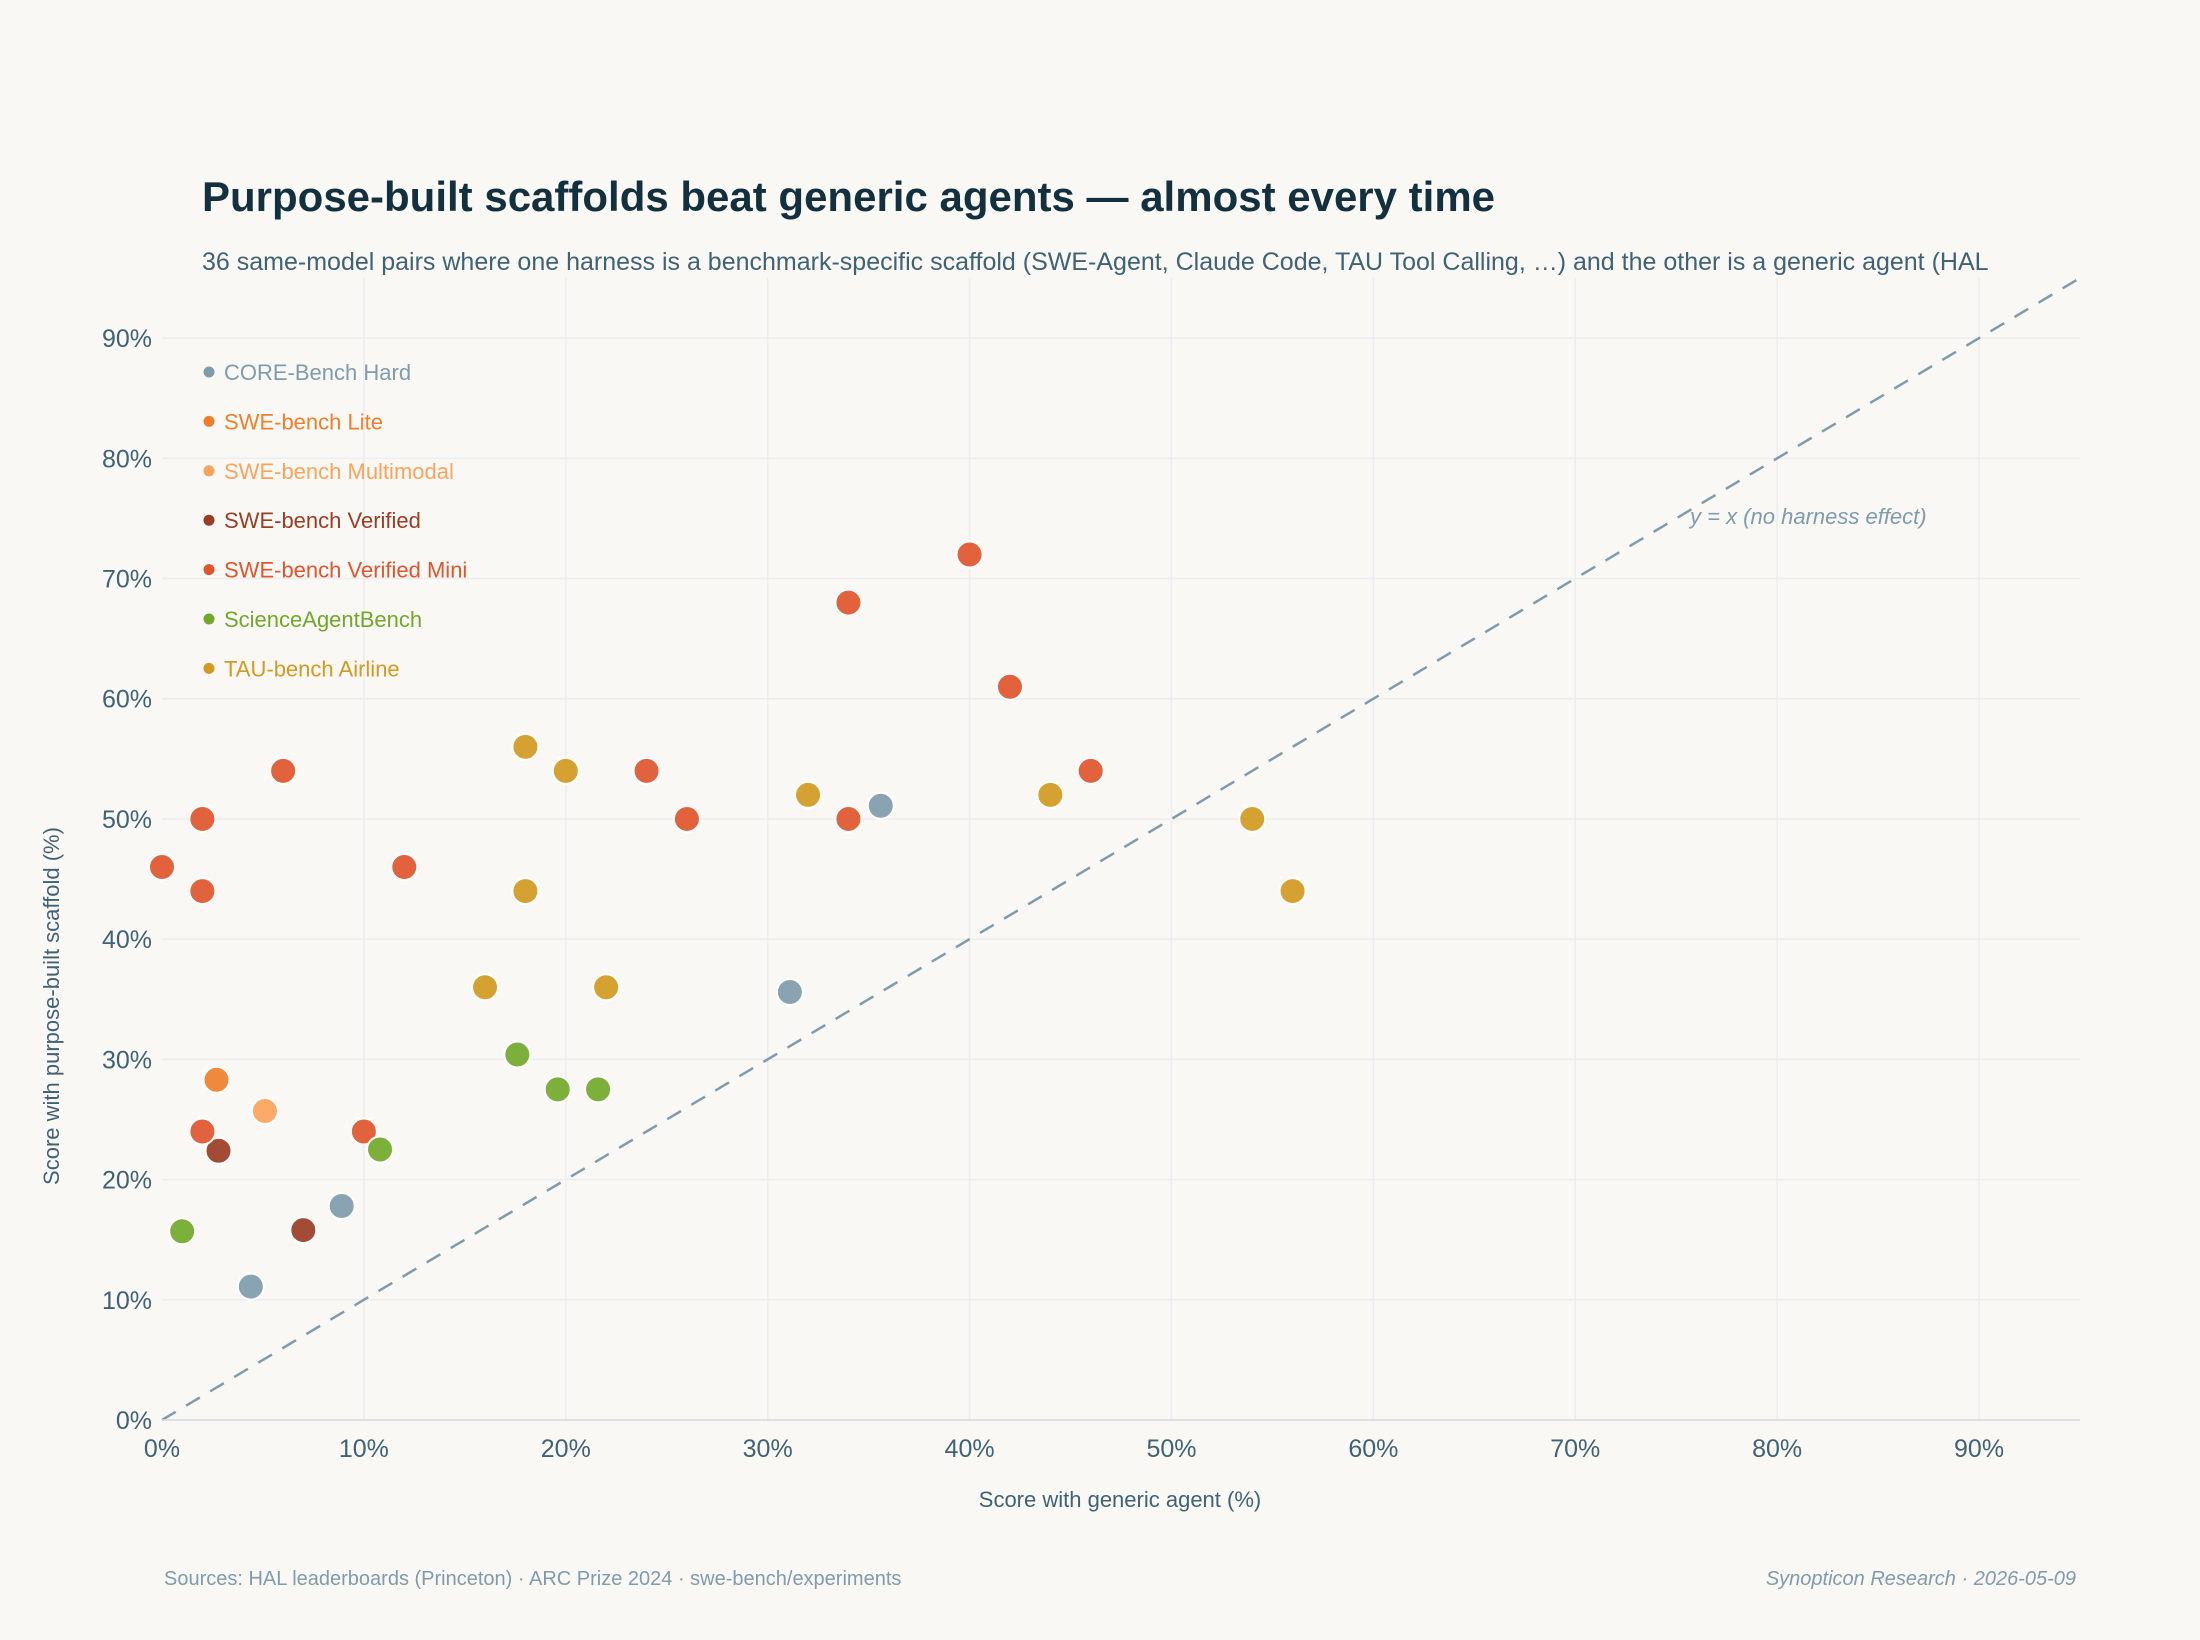 The width and height of the screenshot is (2200, 1640). Describe the element at coordinates (303, 421) in the screenshot. I see `legend-entry: SWE-bench Lite` at that location.